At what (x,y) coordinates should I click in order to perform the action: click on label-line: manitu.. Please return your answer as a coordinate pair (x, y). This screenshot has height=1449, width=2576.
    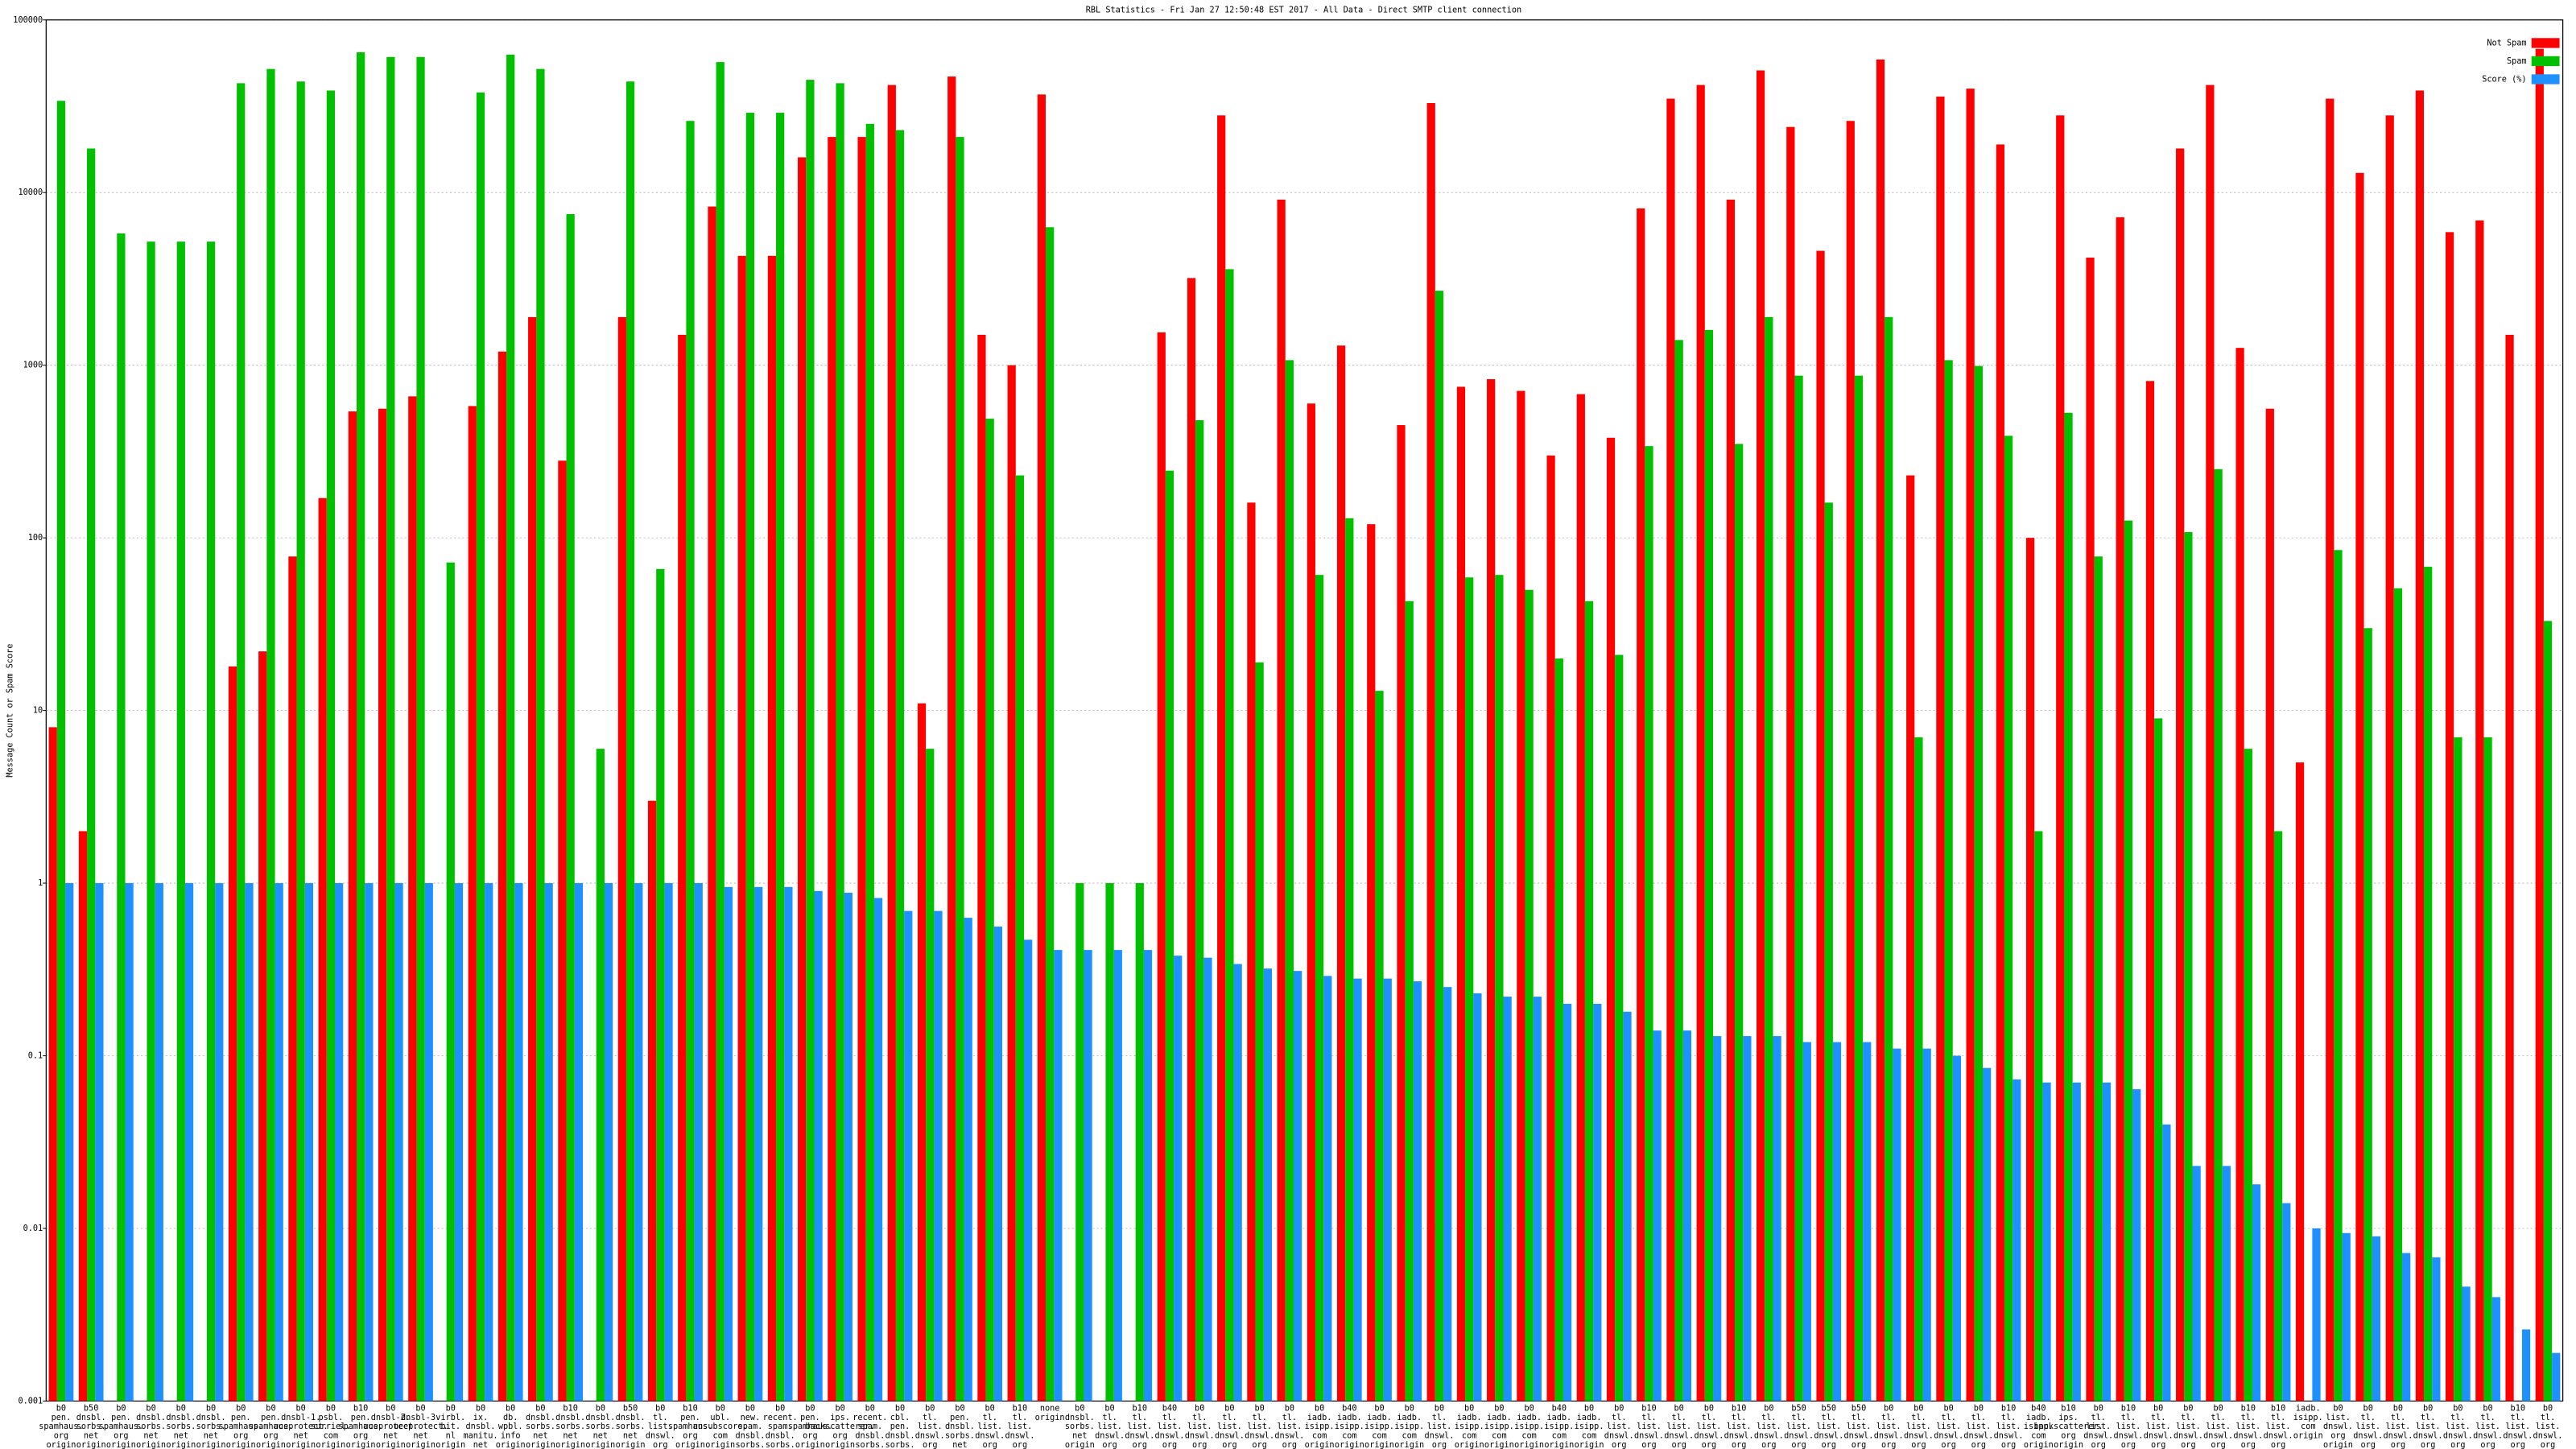
    Looking at the image, I should click on (480, 1436).